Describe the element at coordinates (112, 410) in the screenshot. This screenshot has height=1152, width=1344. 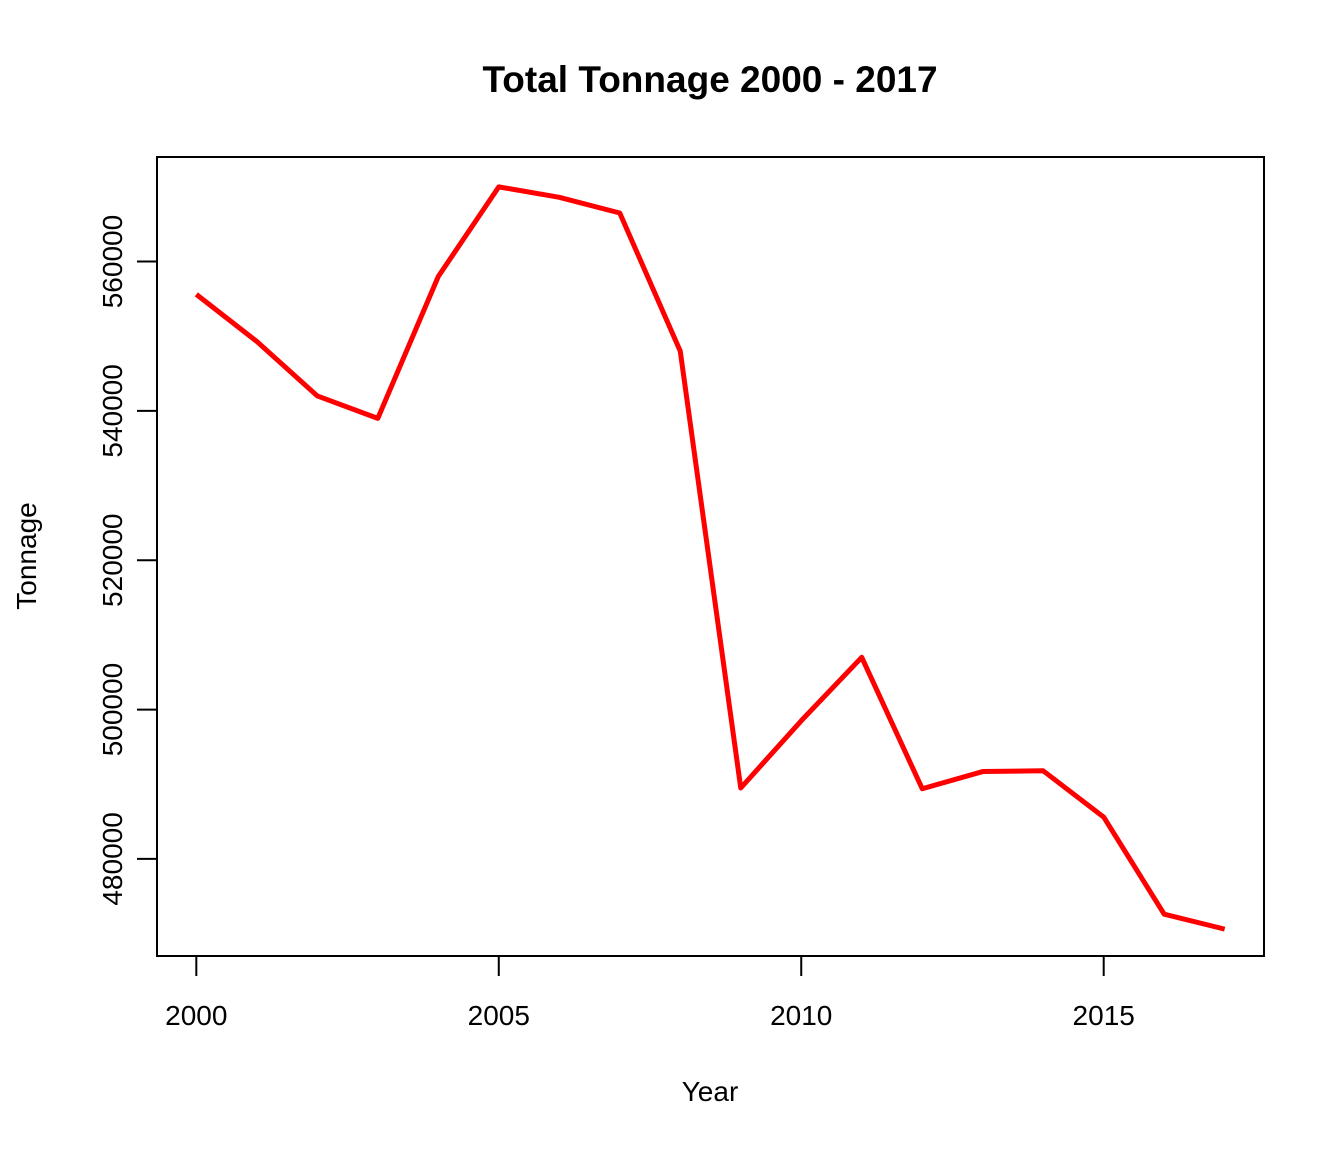
I see `y-tick-label: 540000` at that location.